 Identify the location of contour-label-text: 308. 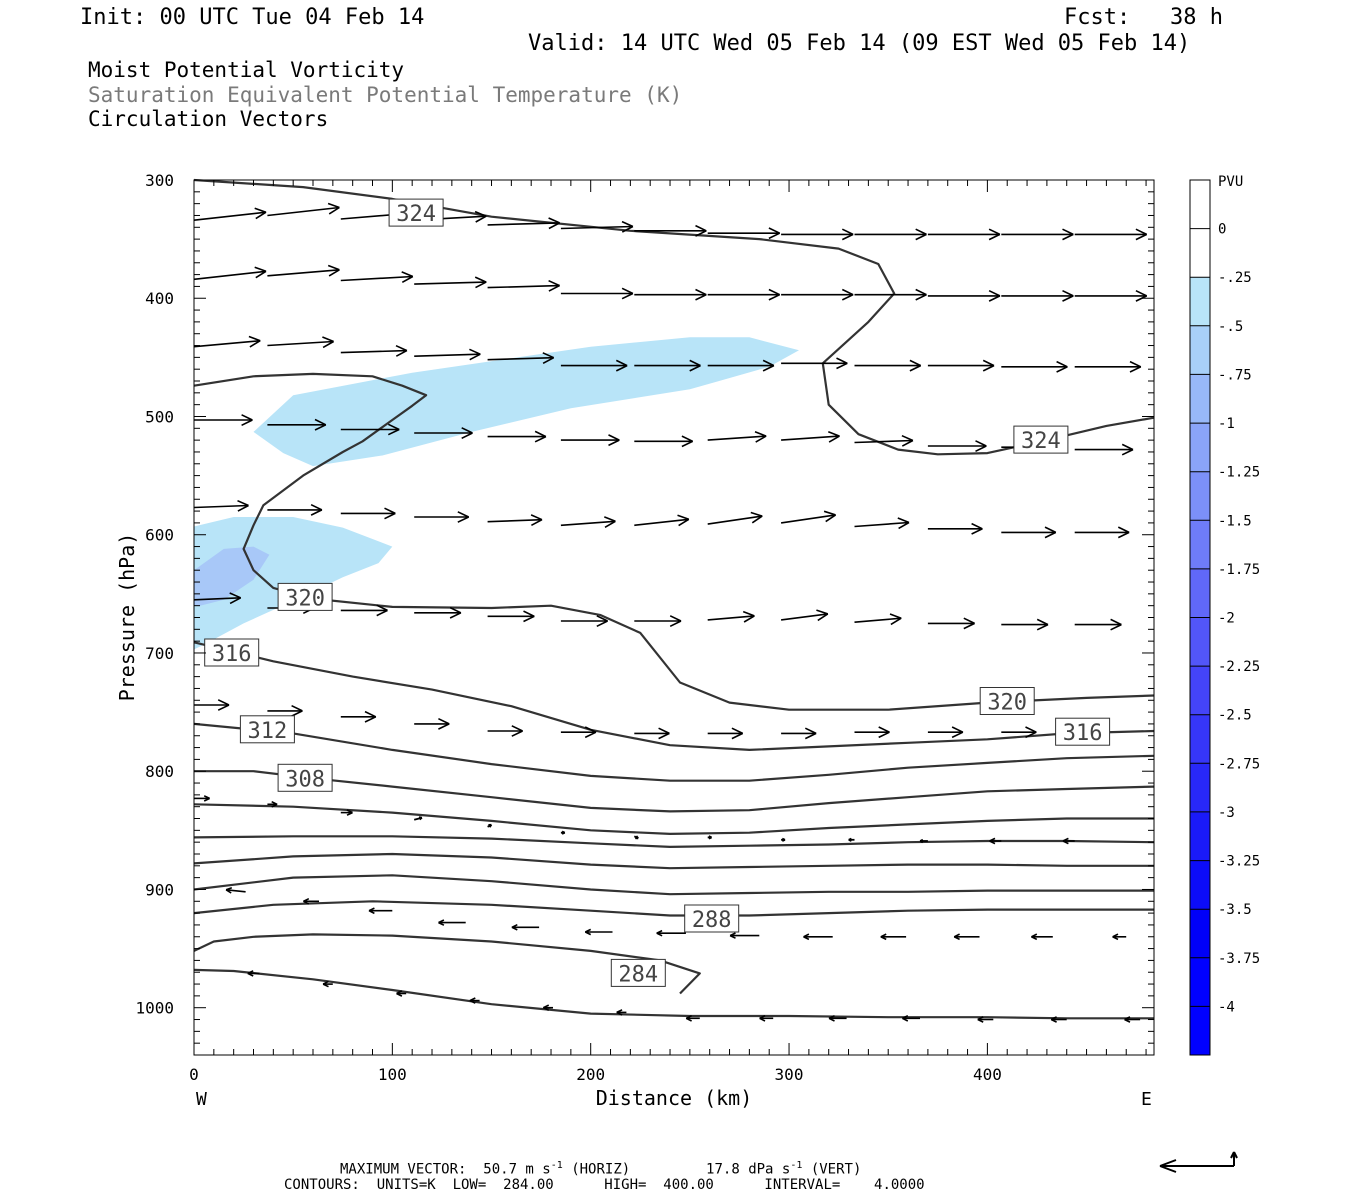
(305, 779).